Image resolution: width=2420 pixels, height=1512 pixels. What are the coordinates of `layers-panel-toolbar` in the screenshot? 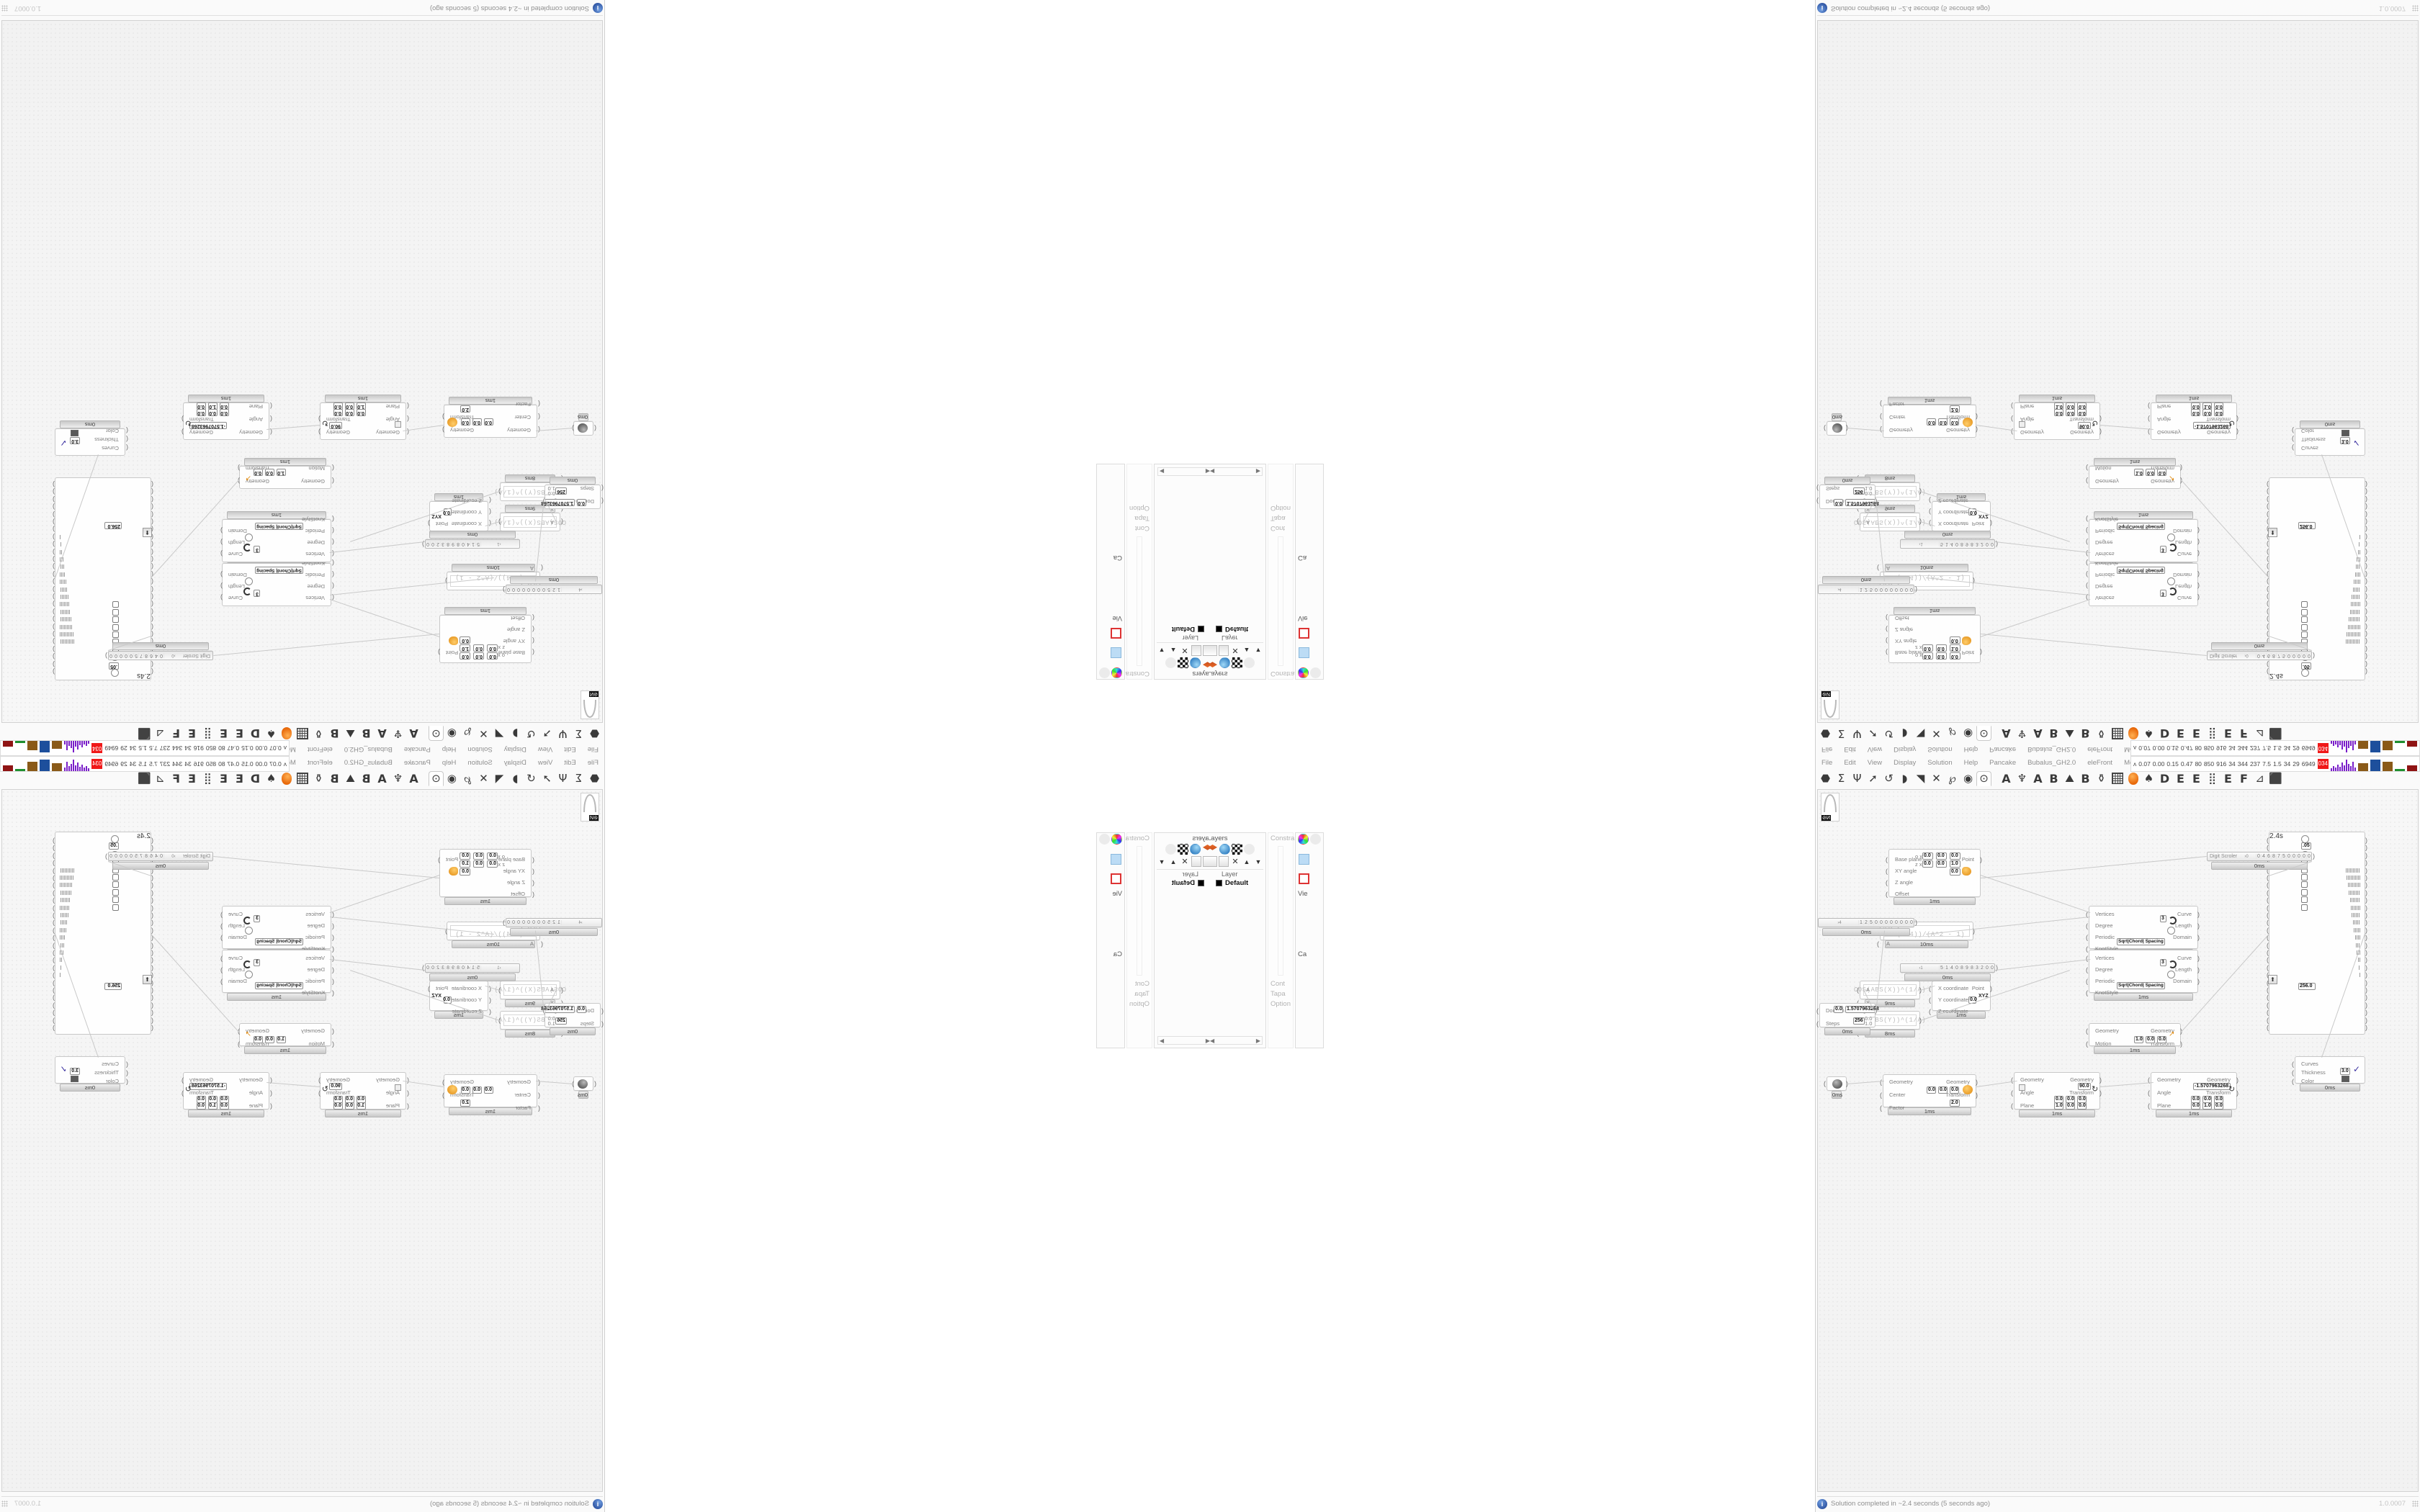 It's located at (1182, 849).